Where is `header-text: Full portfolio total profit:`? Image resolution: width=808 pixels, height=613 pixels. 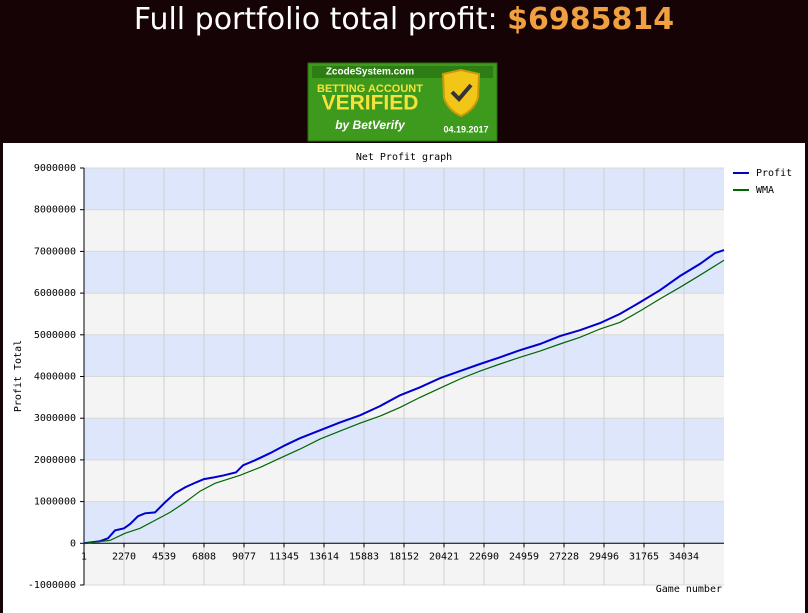
header-text: Full portfolio total profit: is located at coordinates (316, 19).